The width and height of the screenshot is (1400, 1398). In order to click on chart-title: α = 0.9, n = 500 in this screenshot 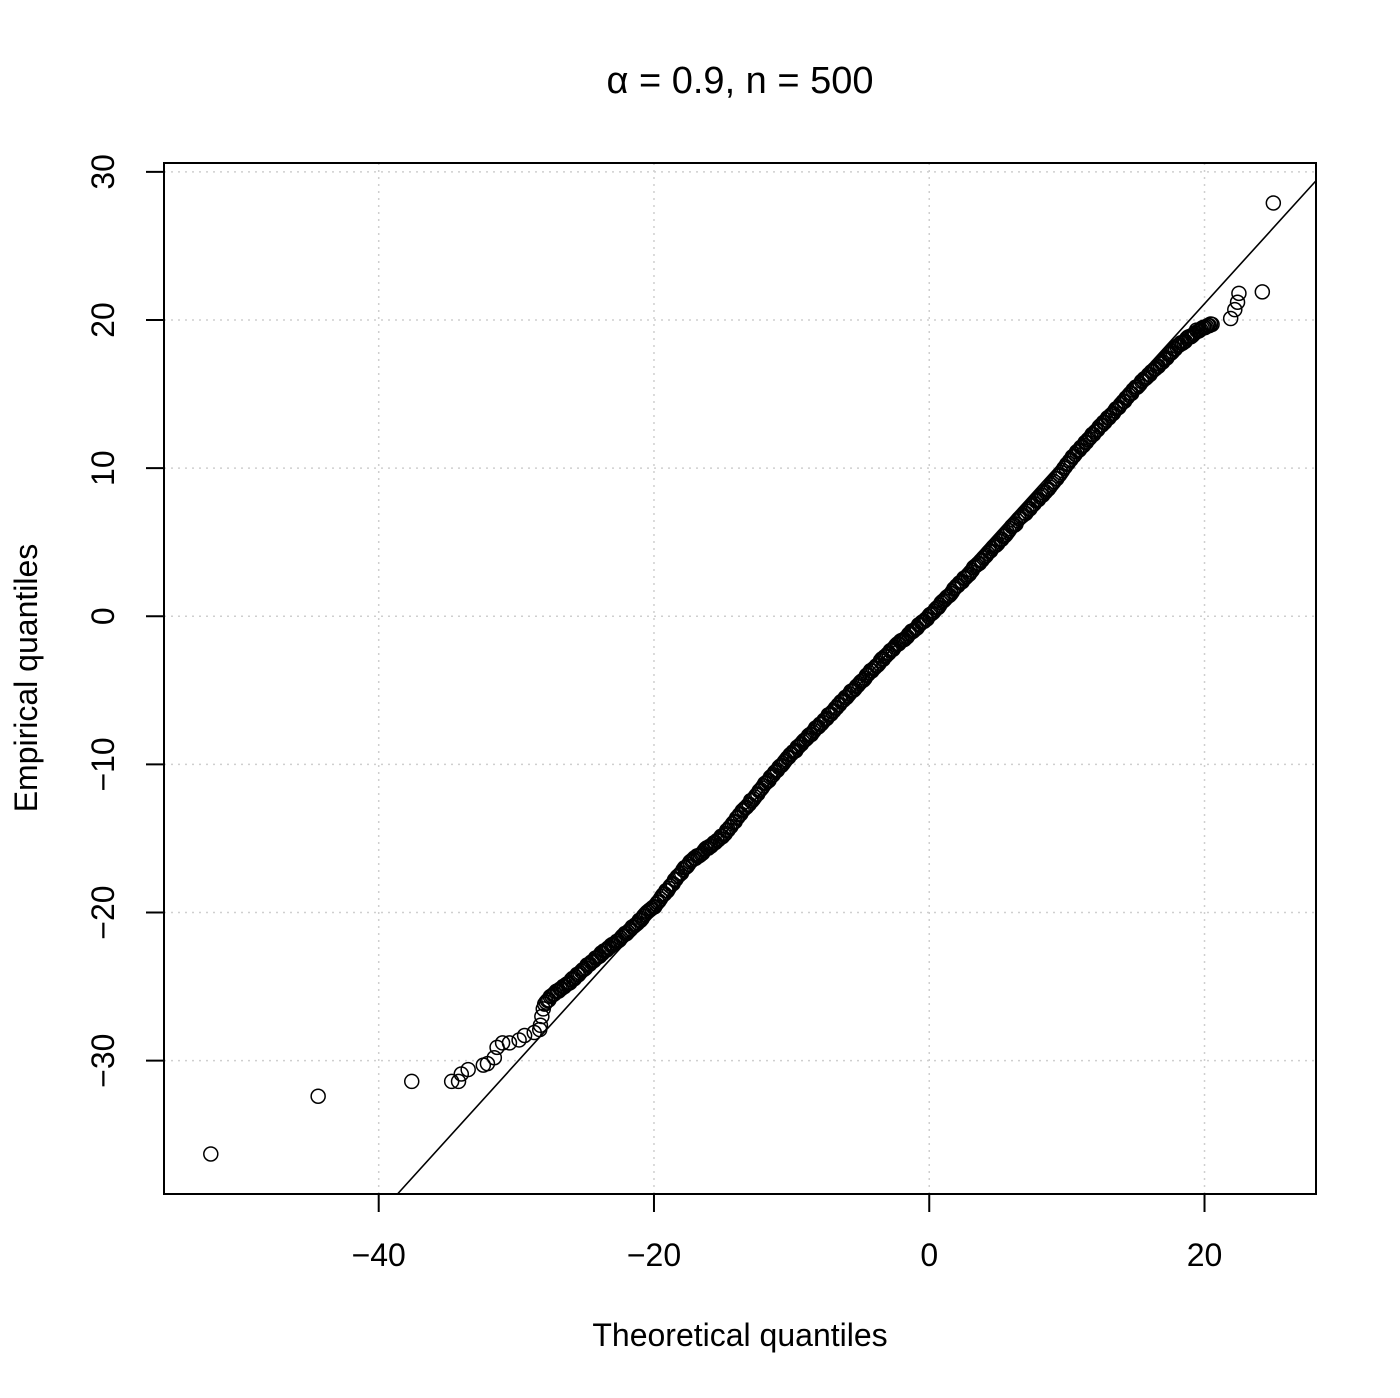, I will do `click(739, 81)`.